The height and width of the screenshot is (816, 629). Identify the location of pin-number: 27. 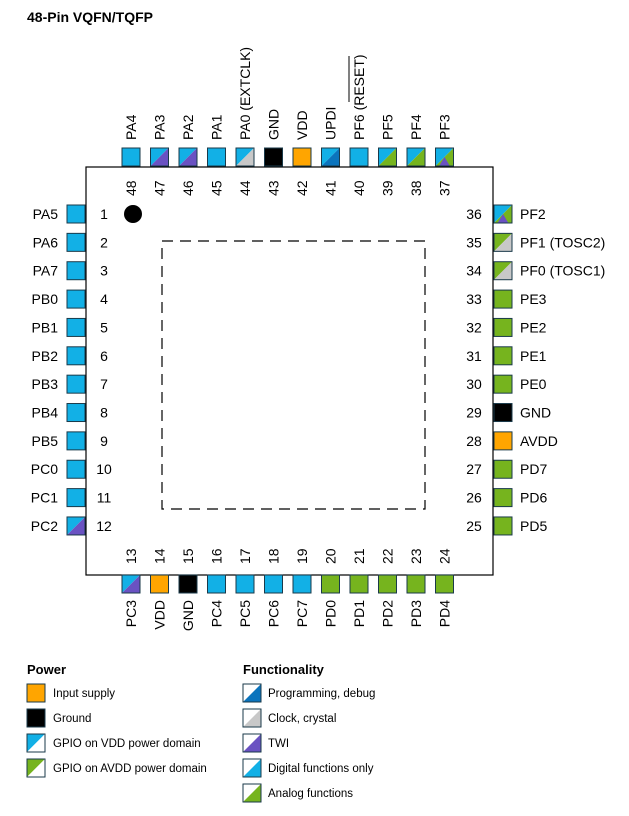
(474, 469).